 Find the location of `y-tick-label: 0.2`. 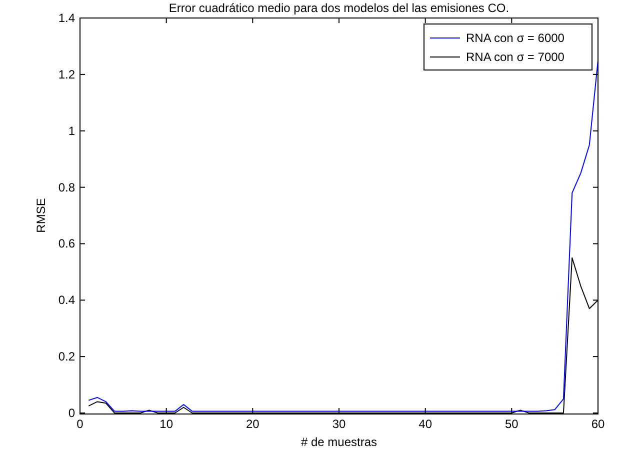

y-tick-label: 0.2 is located at coordinates (67, 357).